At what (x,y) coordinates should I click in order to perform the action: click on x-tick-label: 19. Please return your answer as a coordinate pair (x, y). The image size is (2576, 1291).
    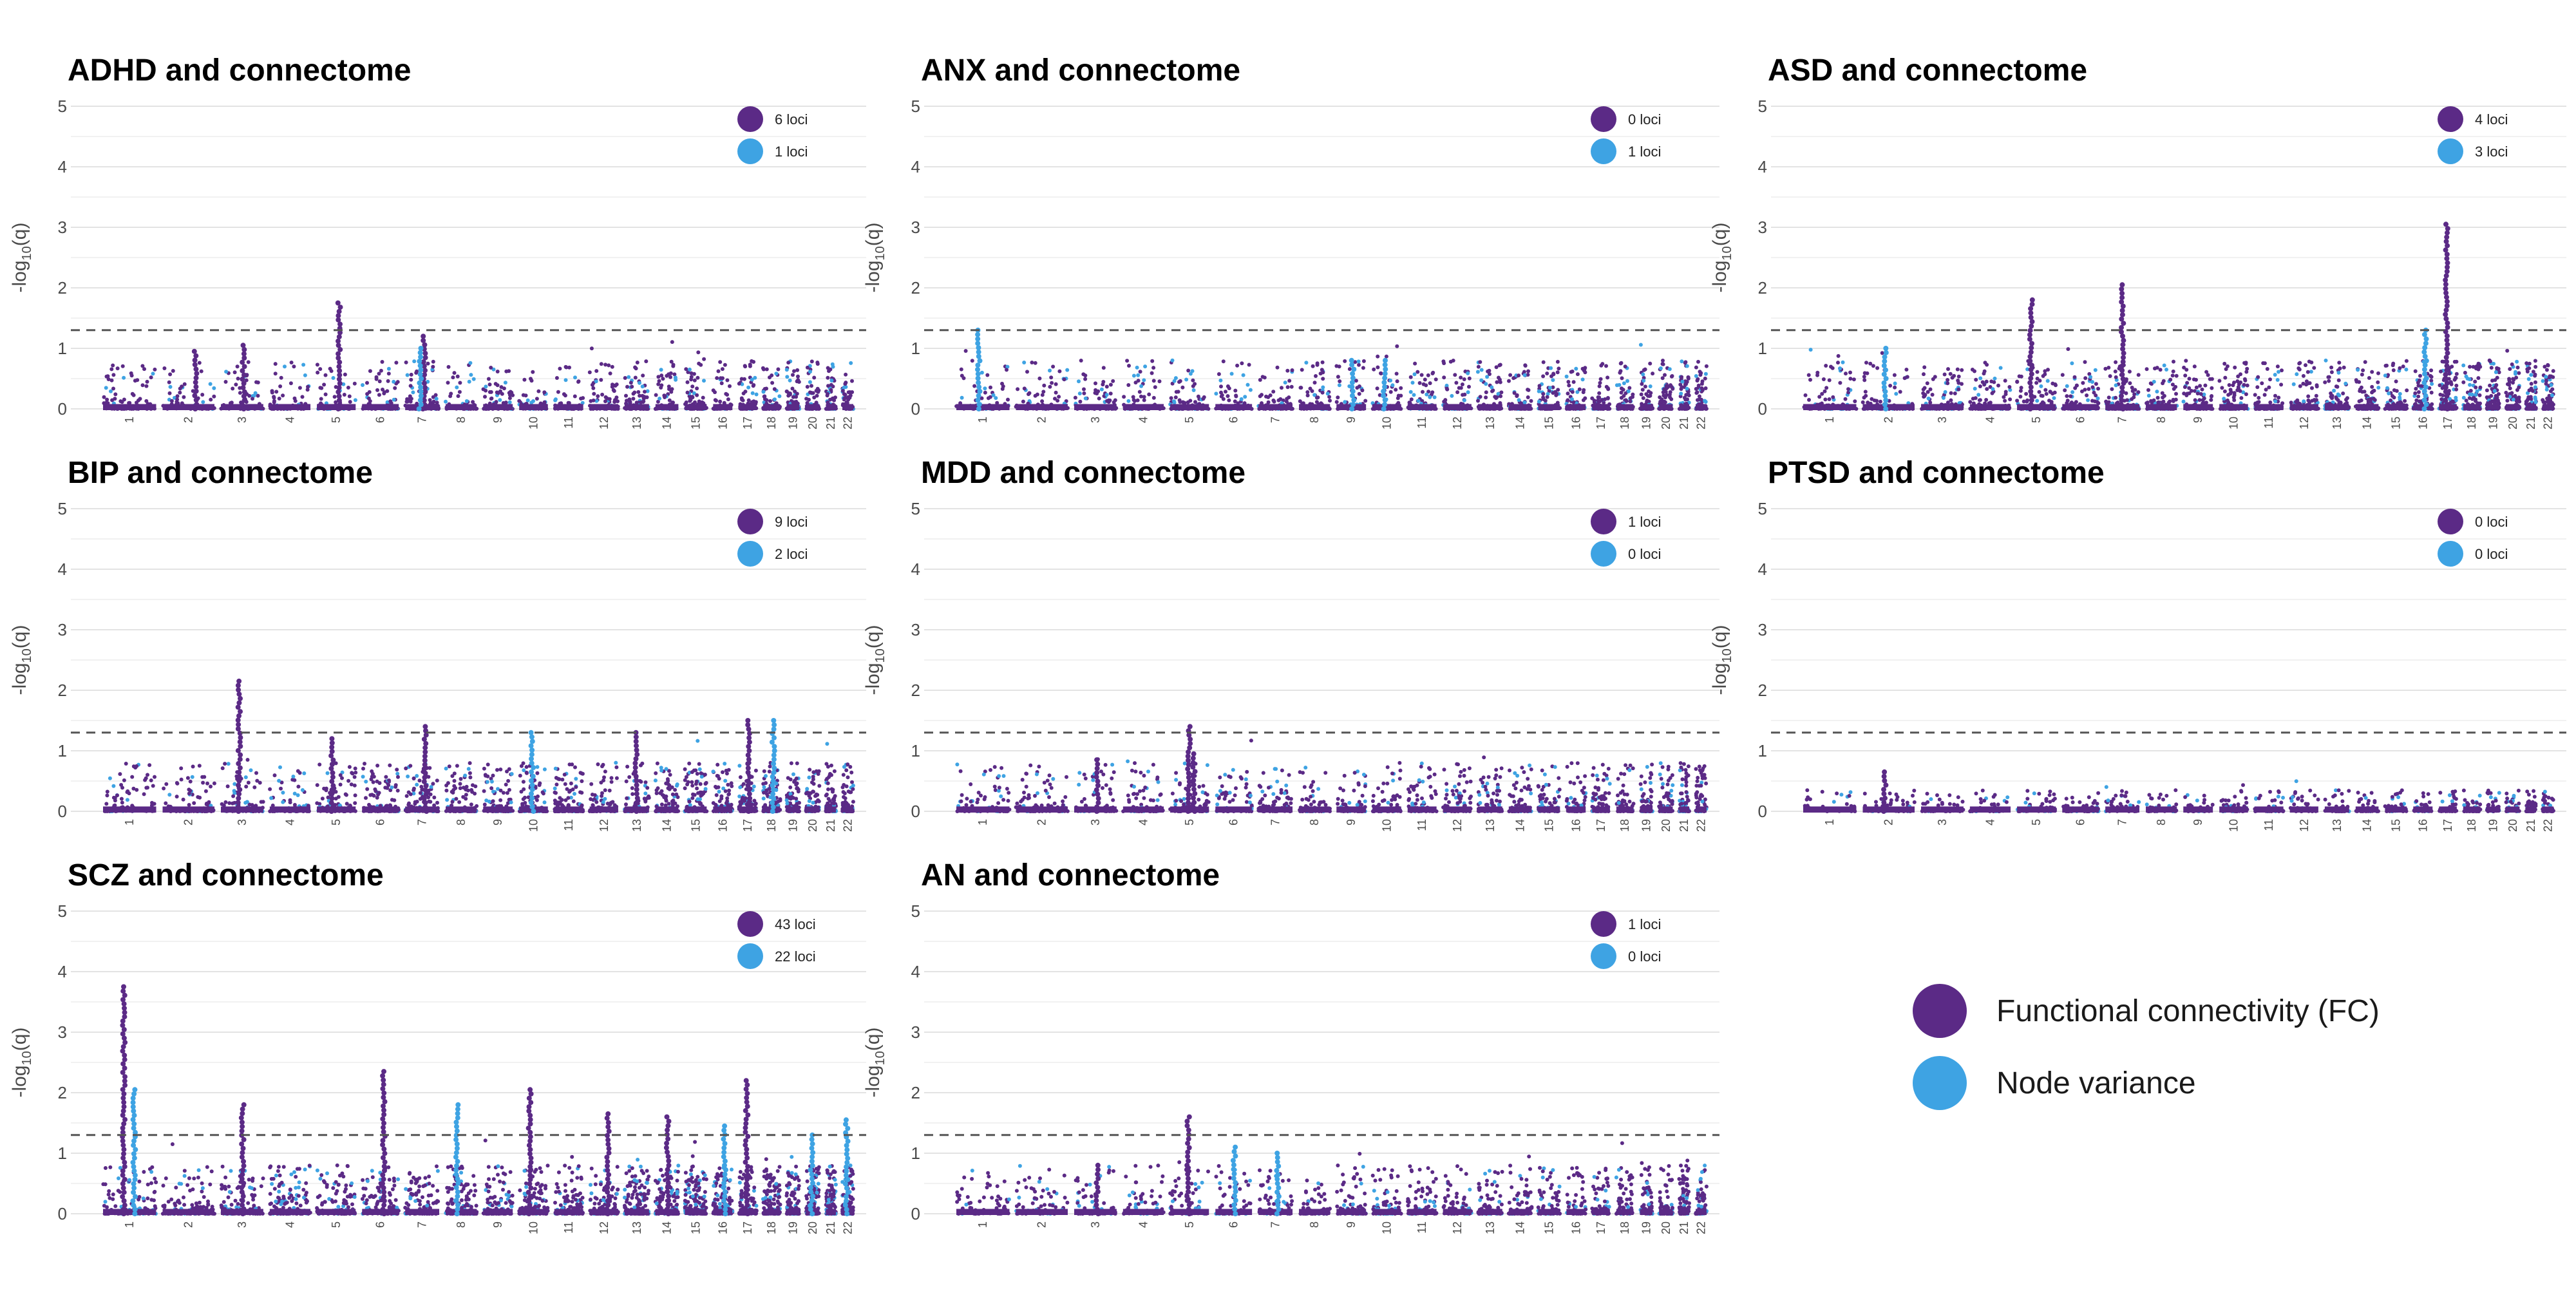
    Looking at the image, I should click on (1646, 423).